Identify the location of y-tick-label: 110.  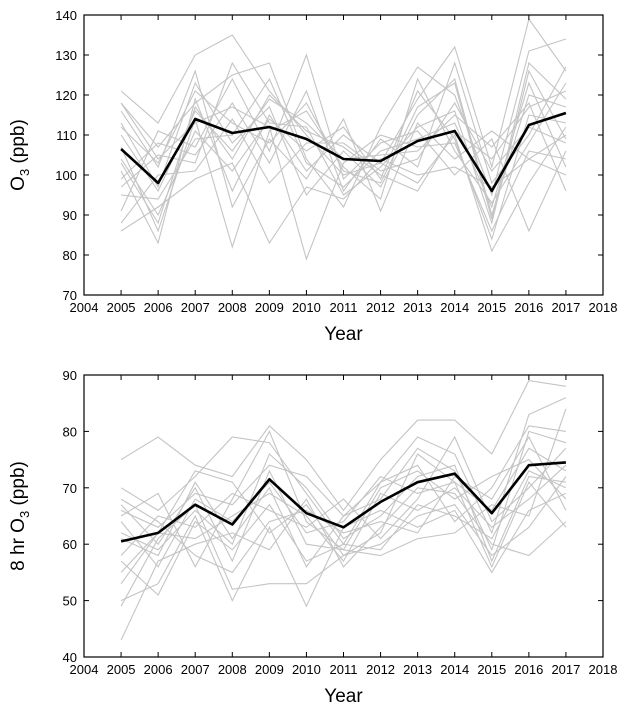
(66, 135).